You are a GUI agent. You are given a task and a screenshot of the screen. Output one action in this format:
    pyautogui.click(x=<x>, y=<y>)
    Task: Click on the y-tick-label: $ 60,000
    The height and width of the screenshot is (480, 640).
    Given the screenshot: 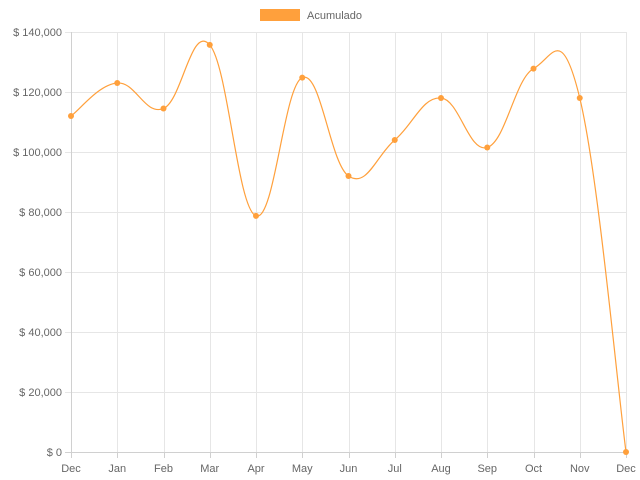 What is the action you would take?
    pyautogui.click(x=40, y=273)
    